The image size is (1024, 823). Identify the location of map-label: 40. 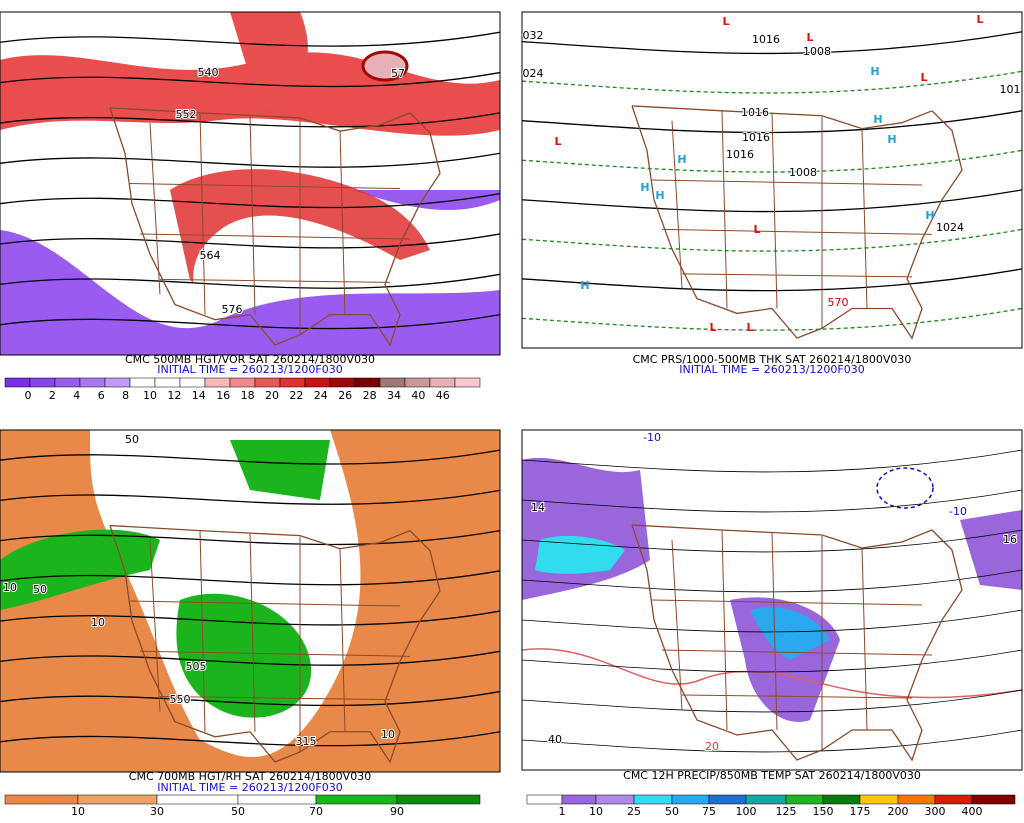
(555, 739).